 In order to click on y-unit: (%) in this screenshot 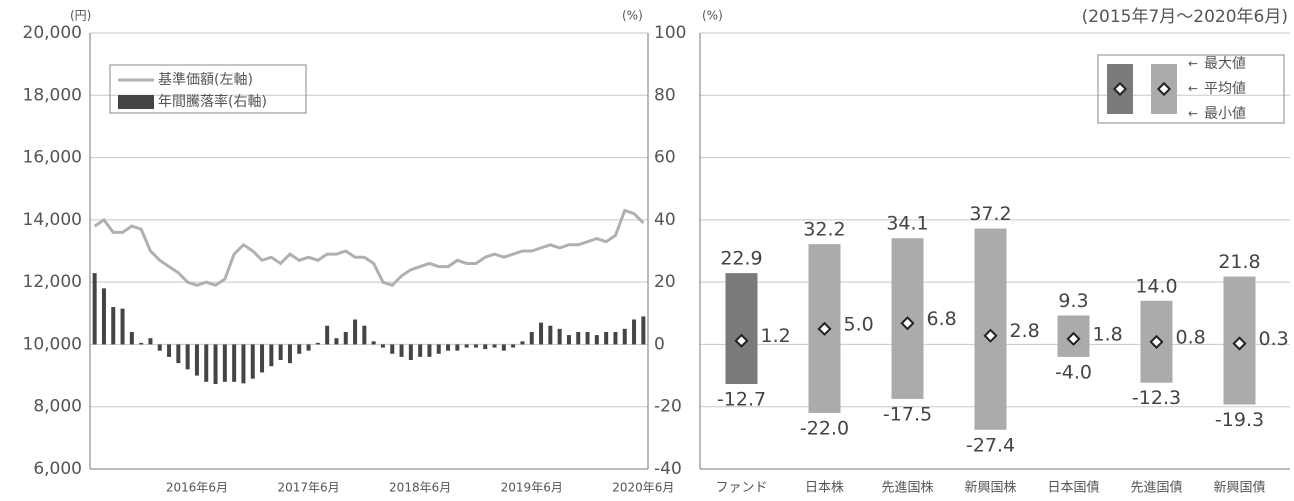, I will do `click(712, 16)`.